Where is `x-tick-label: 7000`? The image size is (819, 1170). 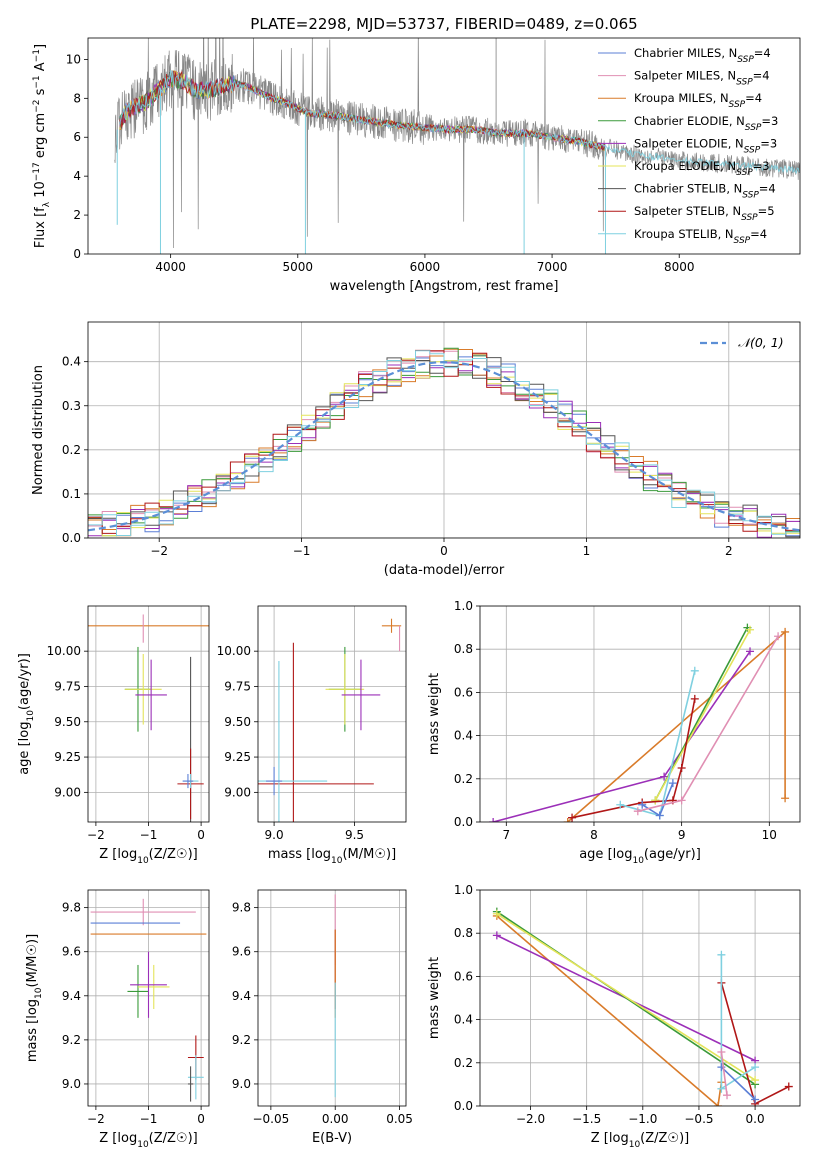
x-tick-label: 7000 is located at coordinates (552, 267).